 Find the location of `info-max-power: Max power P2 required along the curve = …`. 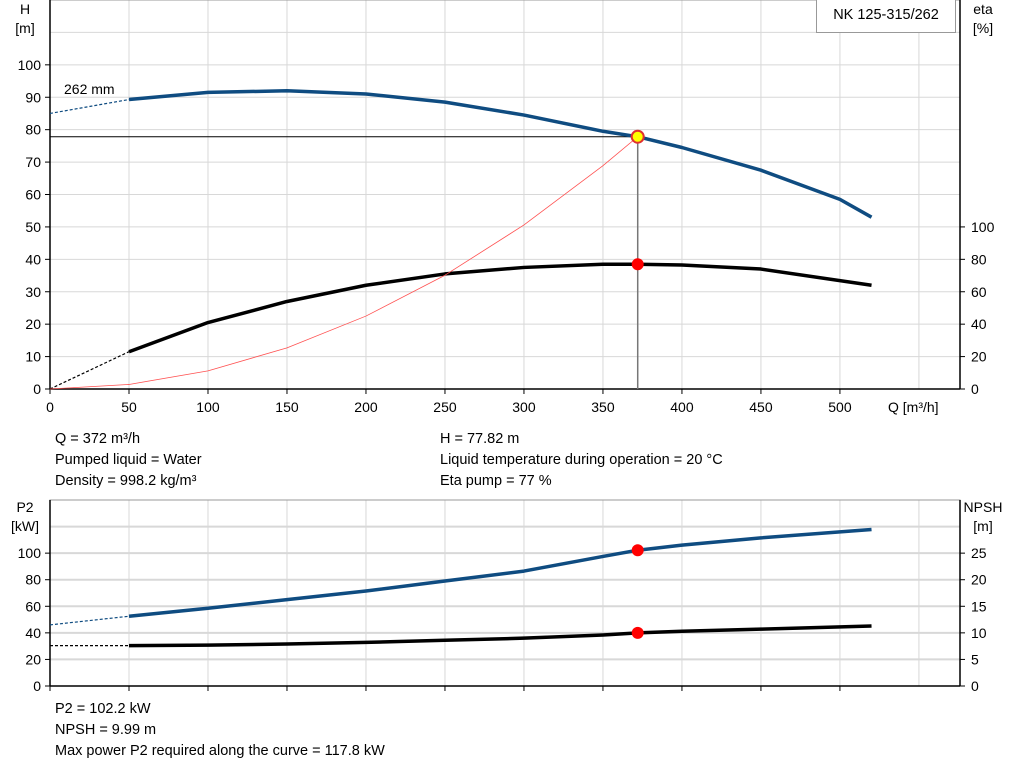

info-max-power: Max power P2 required along the curve = … is located at coordinates (220, 751).